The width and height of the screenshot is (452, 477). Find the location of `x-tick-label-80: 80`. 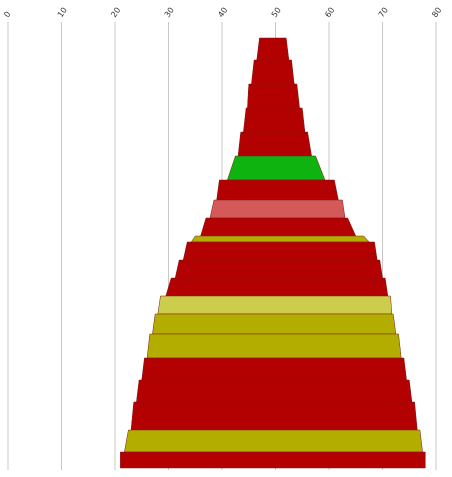

x-tick-label-80: 80 is located at coordinates (436, 13).